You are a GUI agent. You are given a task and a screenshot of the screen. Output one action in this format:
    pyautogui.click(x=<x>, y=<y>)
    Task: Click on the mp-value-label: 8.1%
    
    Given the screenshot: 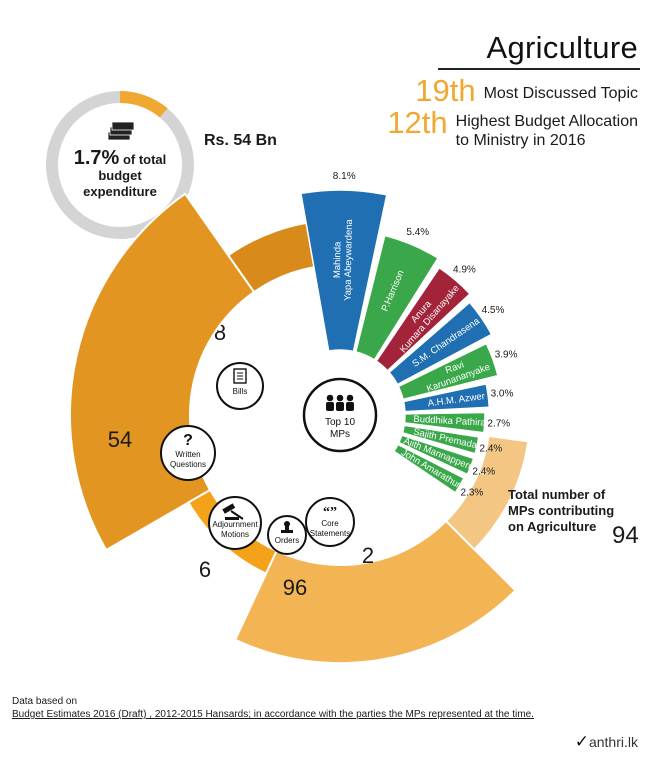 What is the action you would take?
    pyautogui.click(x=344, y=176)
    